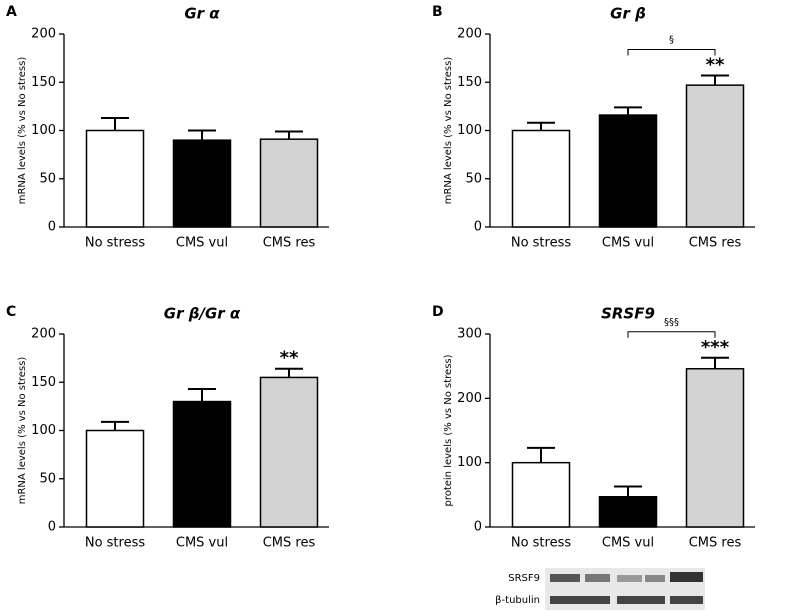 Image resolution: width=790 pixels, height=611 pixels. I want to click on significance-stars: ***, so click(715, 347).